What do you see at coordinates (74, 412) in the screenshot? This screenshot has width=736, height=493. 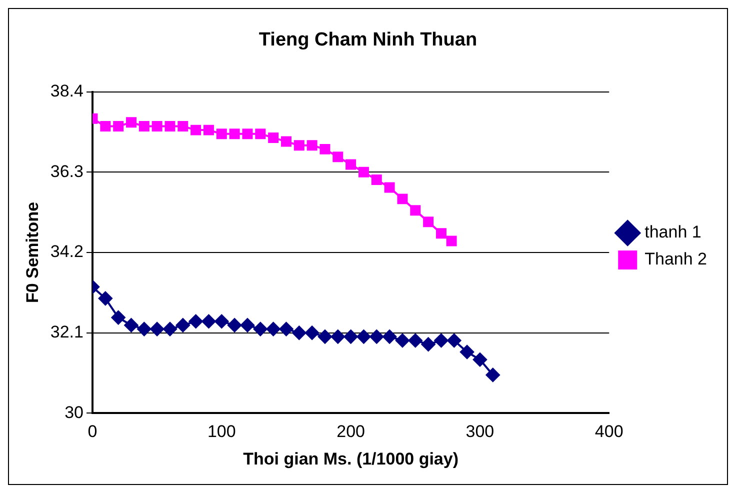 I see `y-tick-label: 30` at bounding box center [74, 412].